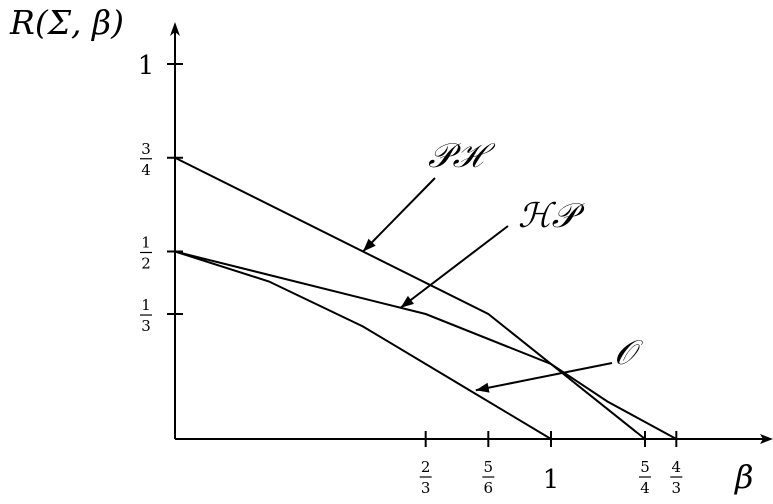 The height and width of the screenshot is (504, 773). What do you see at coordinates (146, 66) in the screenshot?
I see `y-tick-label-3: 1` at bounding box center [146, 66].